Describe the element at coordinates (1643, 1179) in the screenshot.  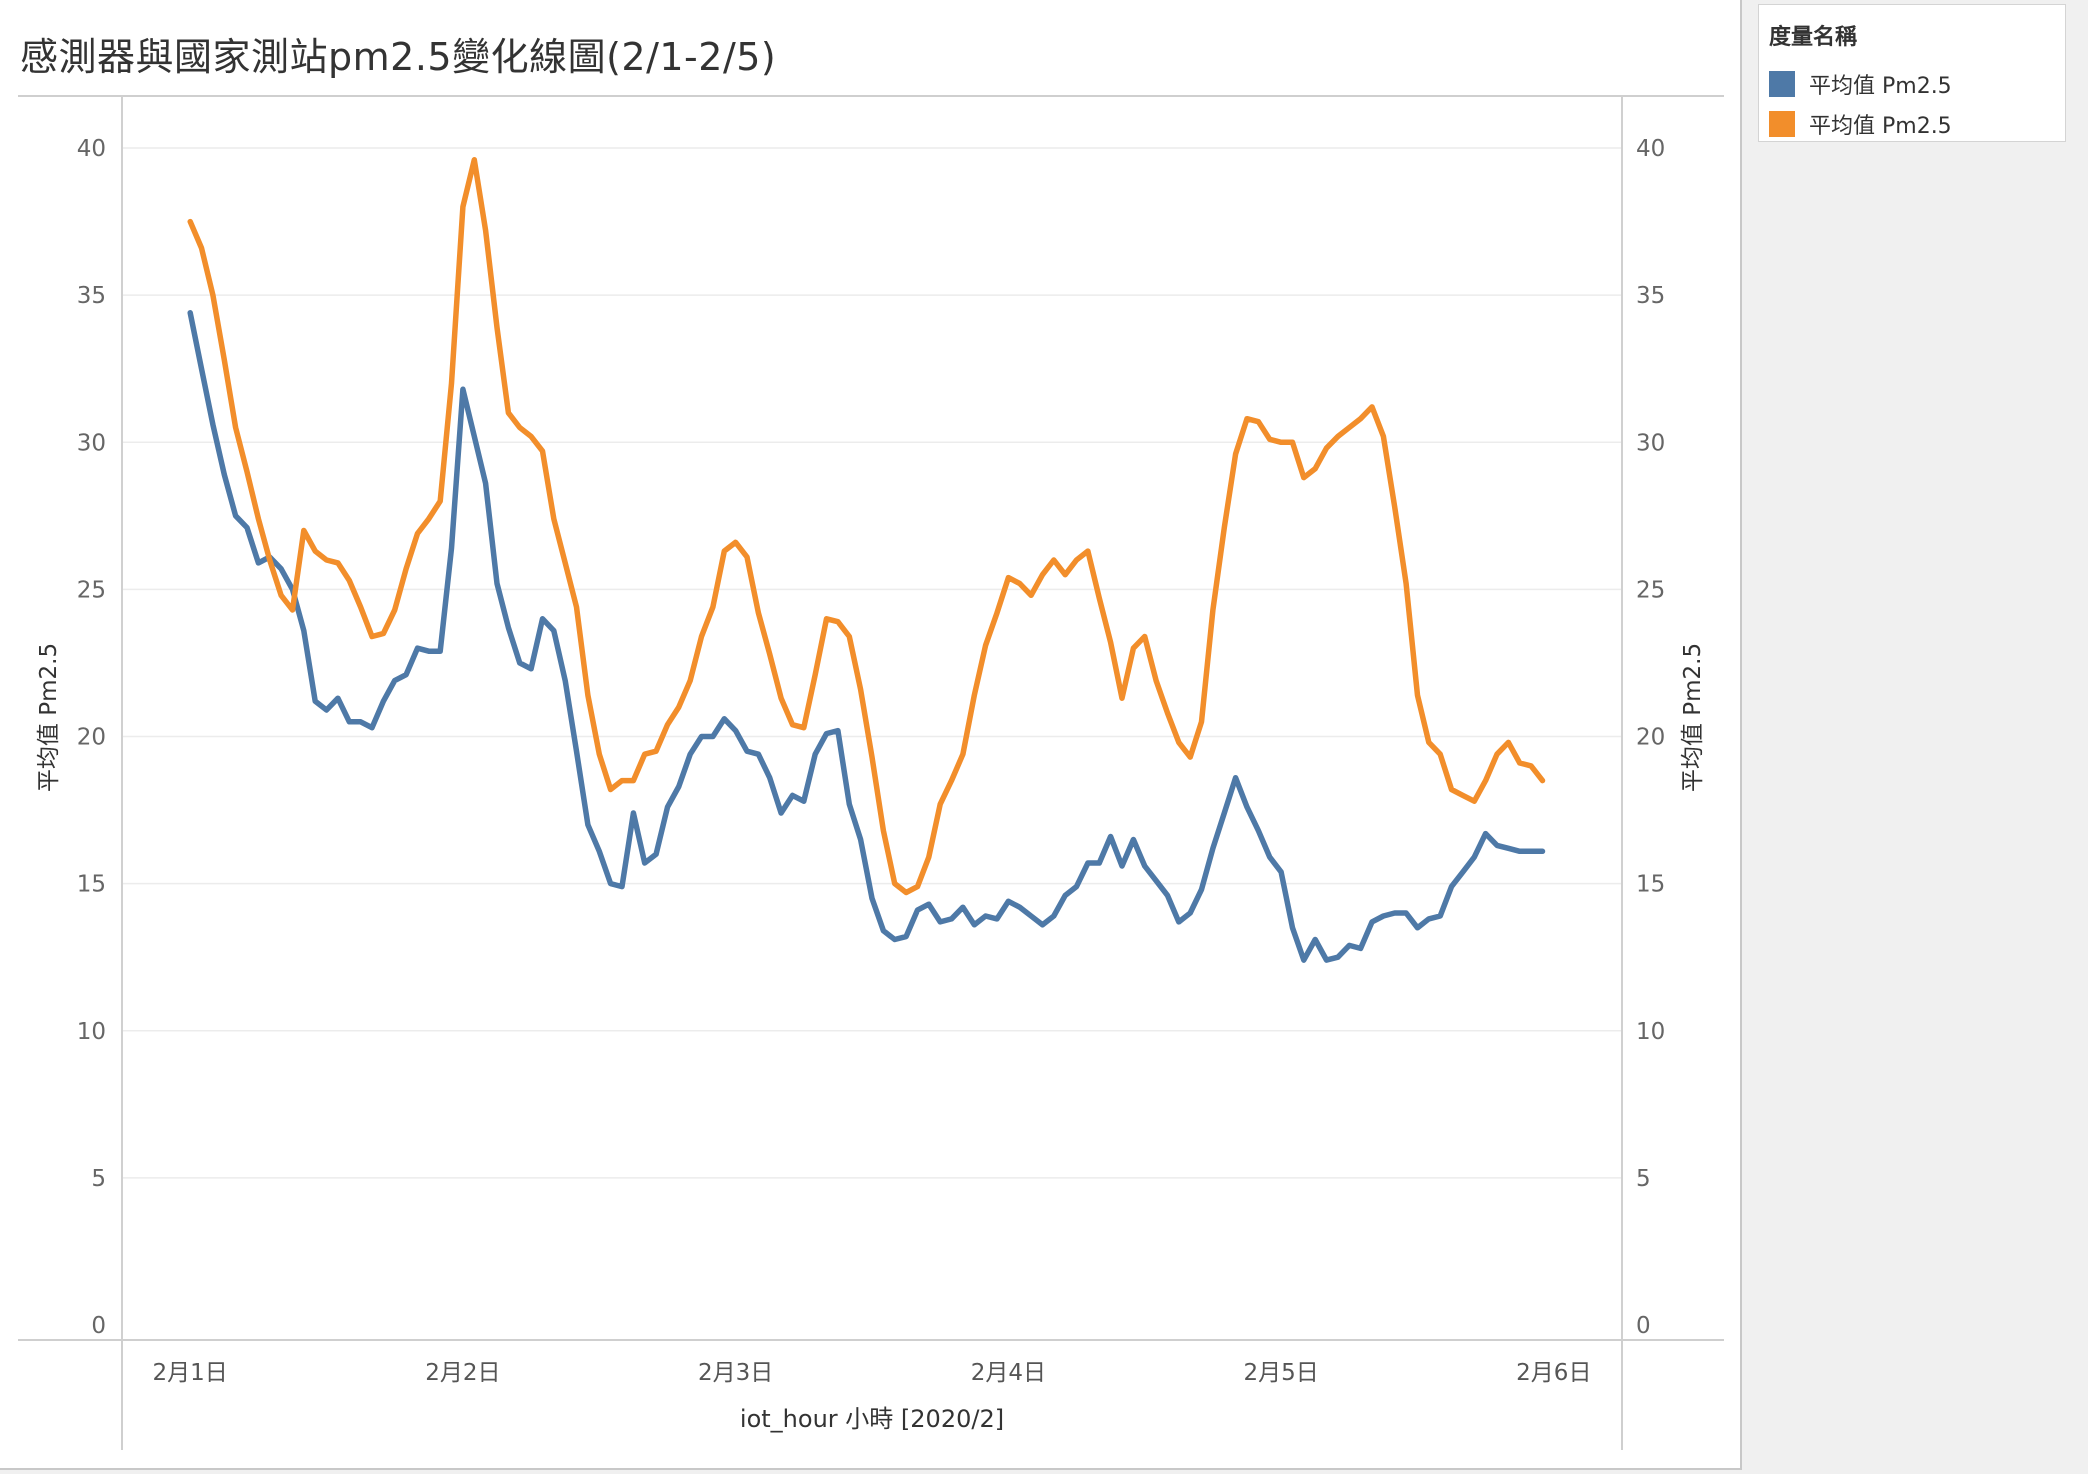
I see `y-tick-right-5: 5` at that location.